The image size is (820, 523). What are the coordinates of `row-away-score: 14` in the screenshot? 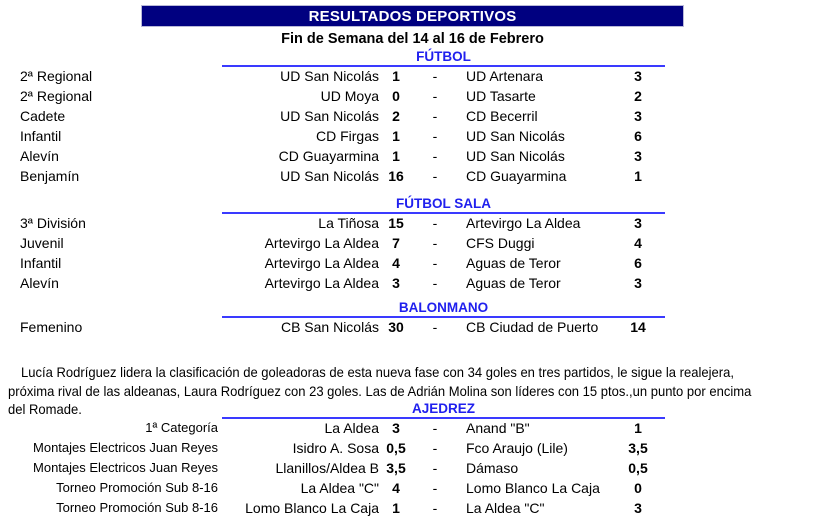 It's located at (638, 327).